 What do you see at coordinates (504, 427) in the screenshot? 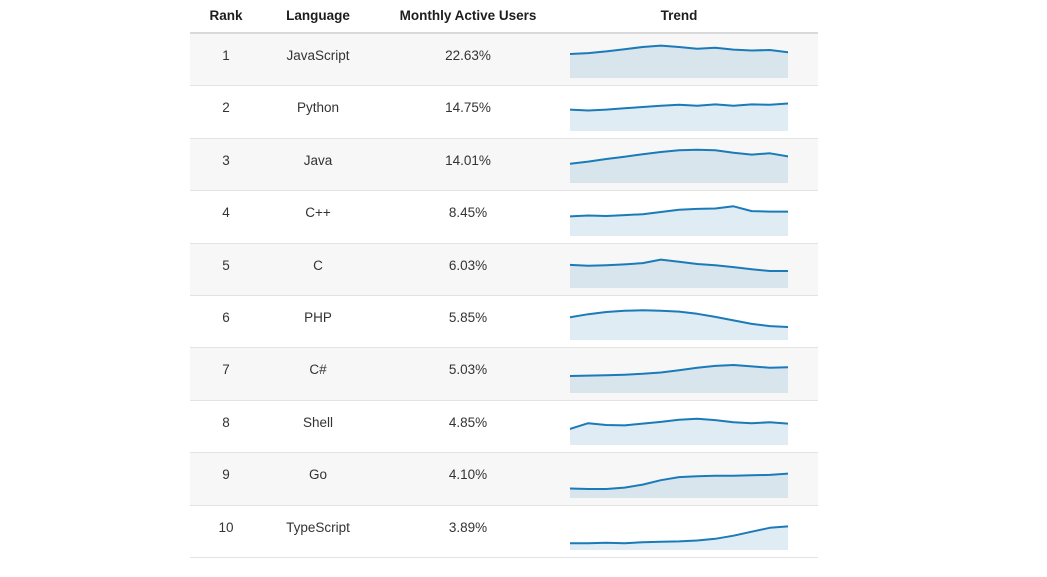
I see `table-row: 8 Shell 4.85%` at bounding box center [504, 427].